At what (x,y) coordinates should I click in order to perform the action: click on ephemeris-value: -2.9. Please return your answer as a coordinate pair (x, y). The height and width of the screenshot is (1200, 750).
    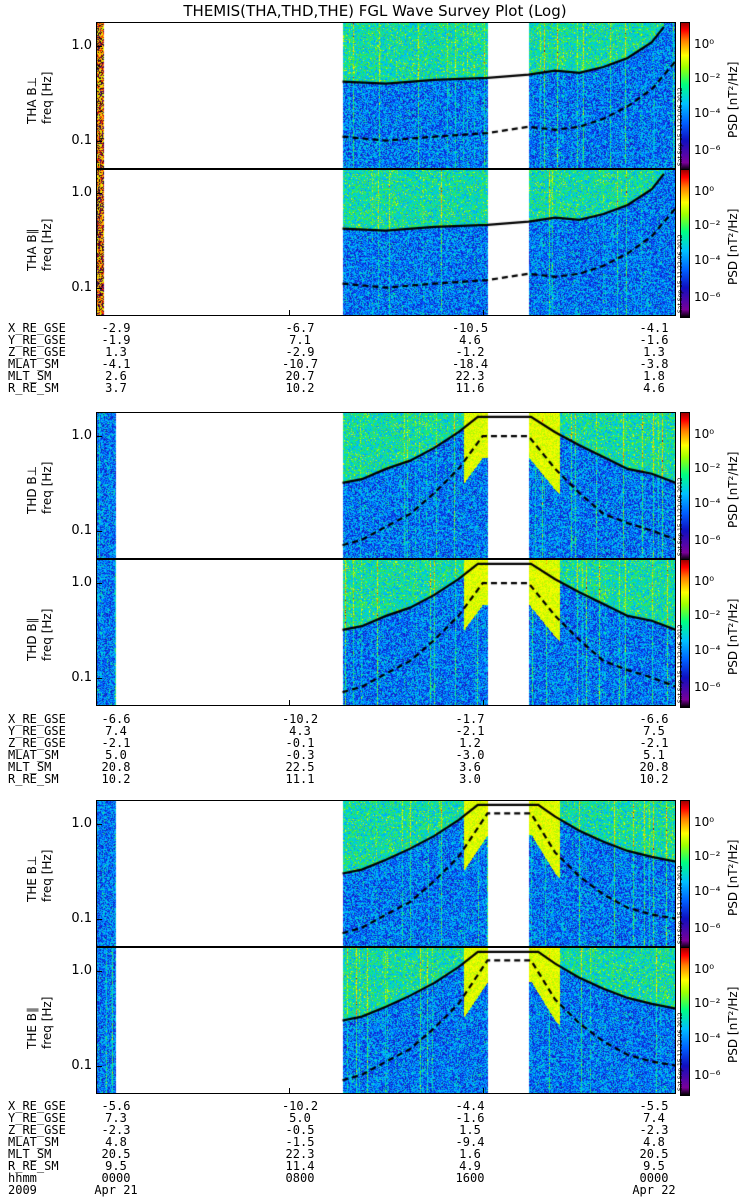
    Looking at the image, I should click on (116, 328).